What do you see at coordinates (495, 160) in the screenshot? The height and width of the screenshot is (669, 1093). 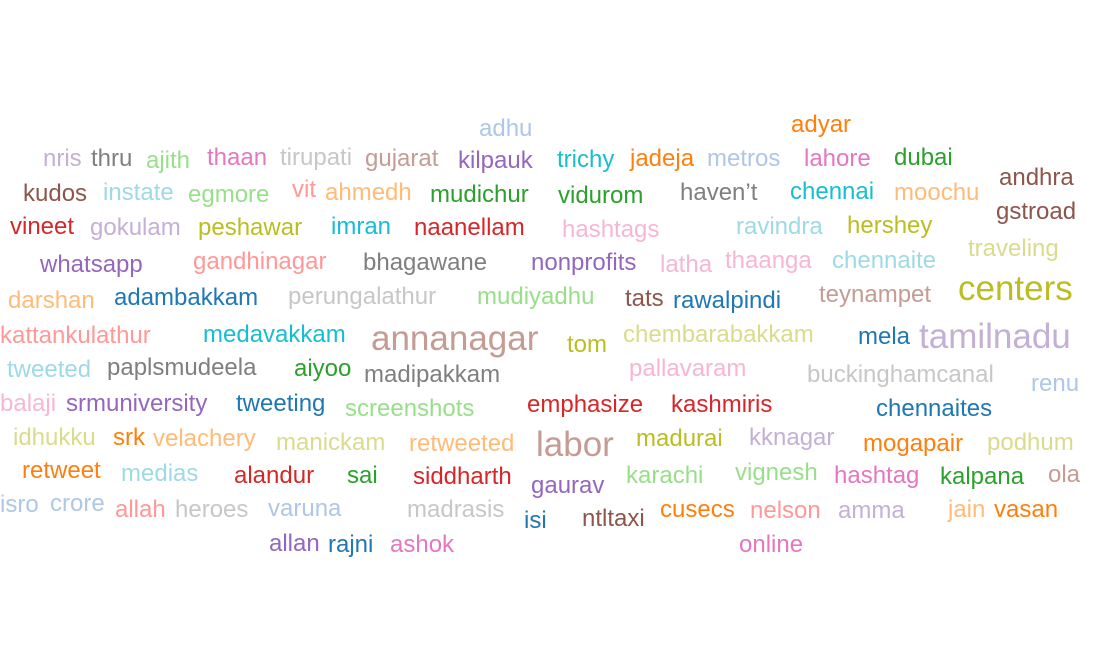 I see `word-kilpauk: kilpauk` at bounding box center [495, 160].